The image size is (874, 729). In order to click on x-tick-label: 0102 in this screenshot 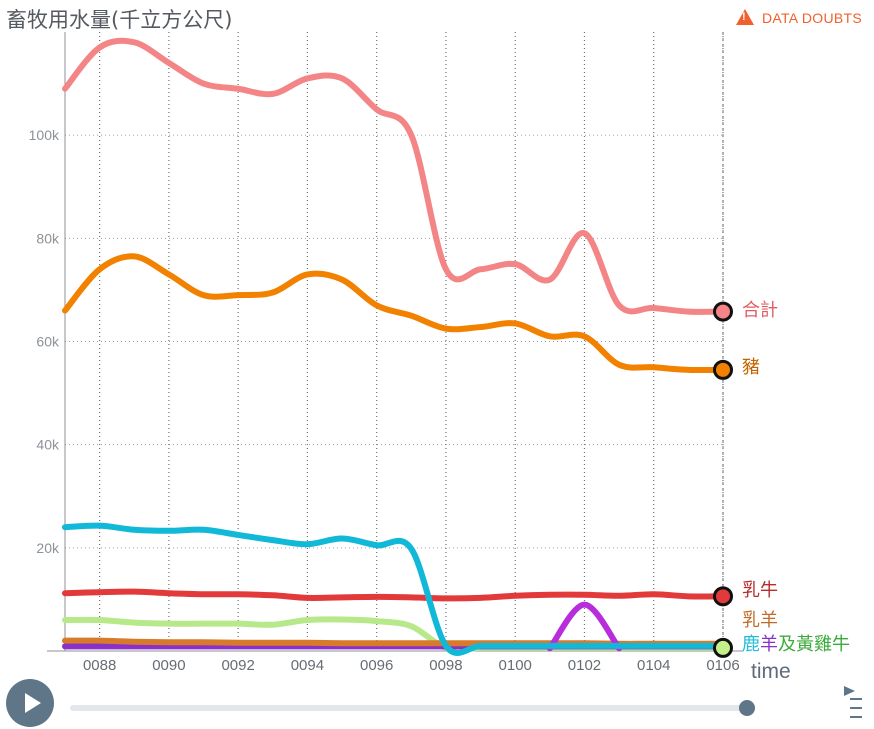, I will do `click(584, 665)`.